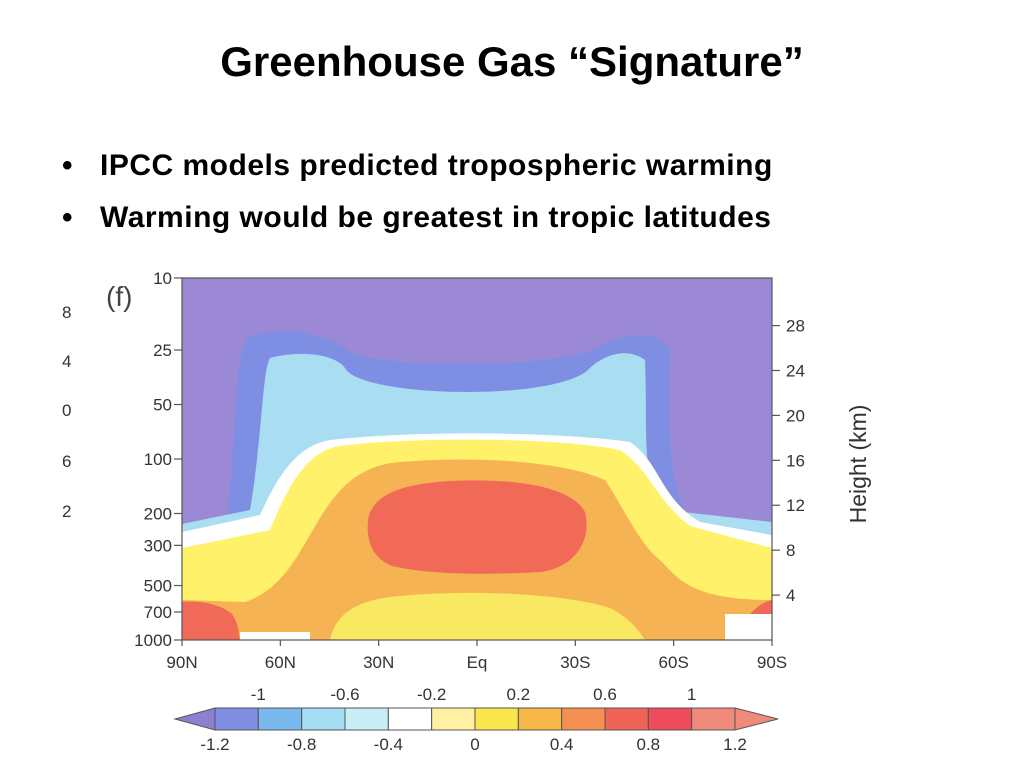  I want to click on y-left-tick-label: 500, so click(158, 586).